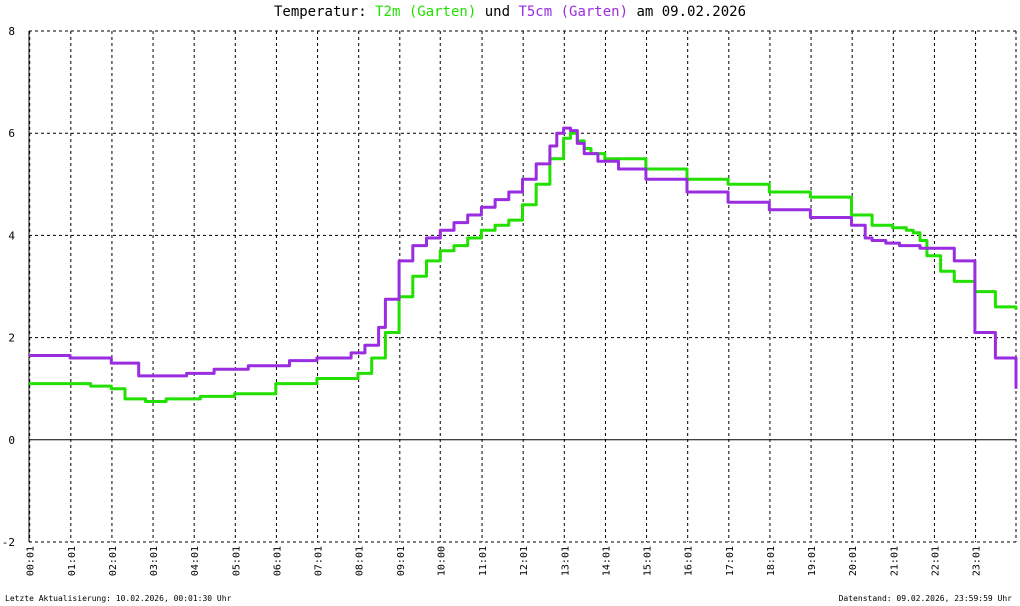 This screenshot has width=1020, height=606. I want to click on x-tick-label: 03:01, so click(154, 561).